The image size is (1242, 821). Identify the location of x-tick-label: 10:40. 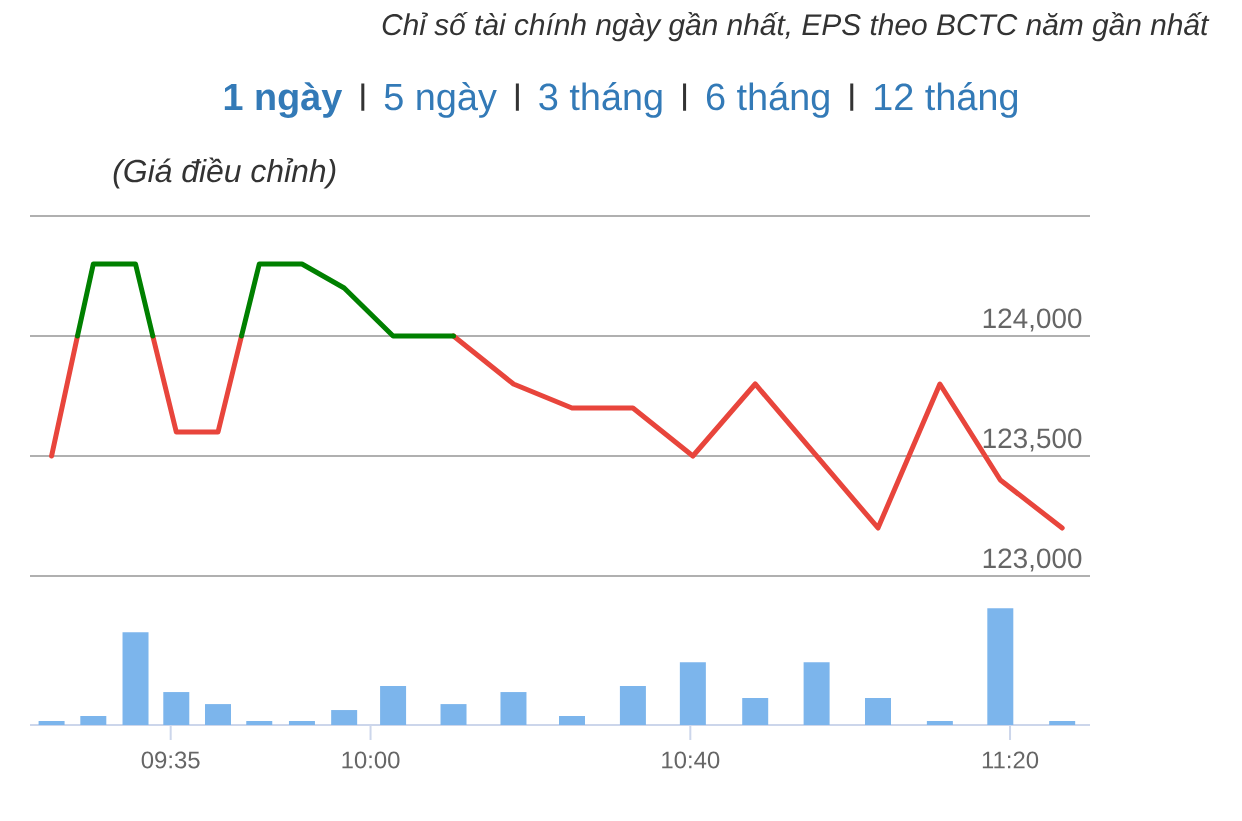
(691, 760).